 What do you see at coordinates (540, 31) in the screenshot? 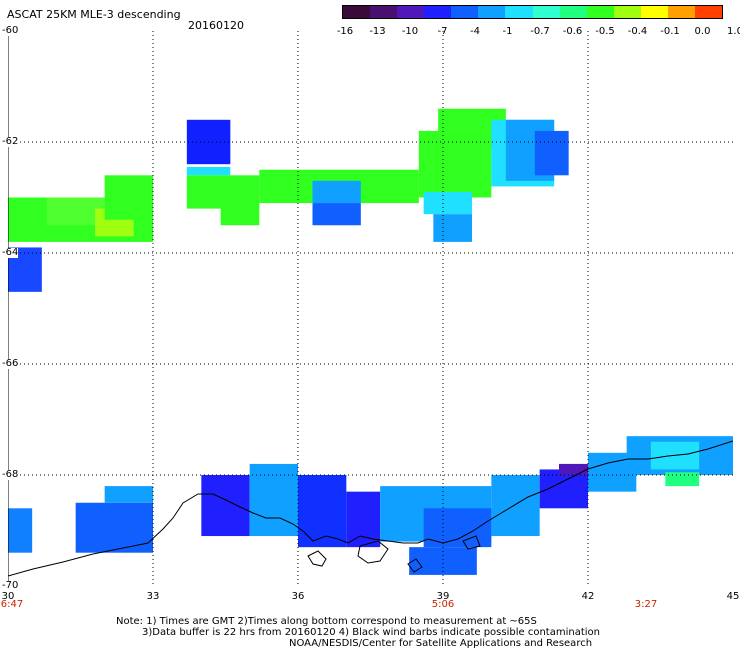
I see `color-scale-label: -0.7` at bounding box center [540, 31].